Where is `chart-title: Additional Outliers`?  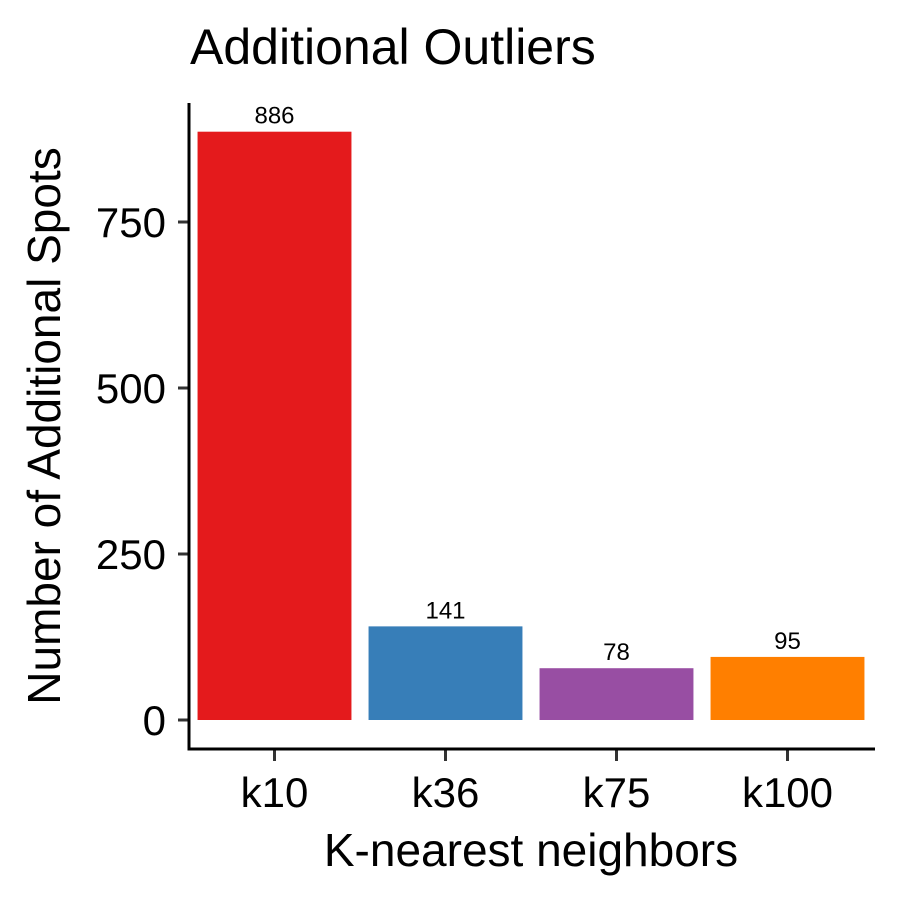
chart-title: Additional Outliers is located at coordinates (393, 47).